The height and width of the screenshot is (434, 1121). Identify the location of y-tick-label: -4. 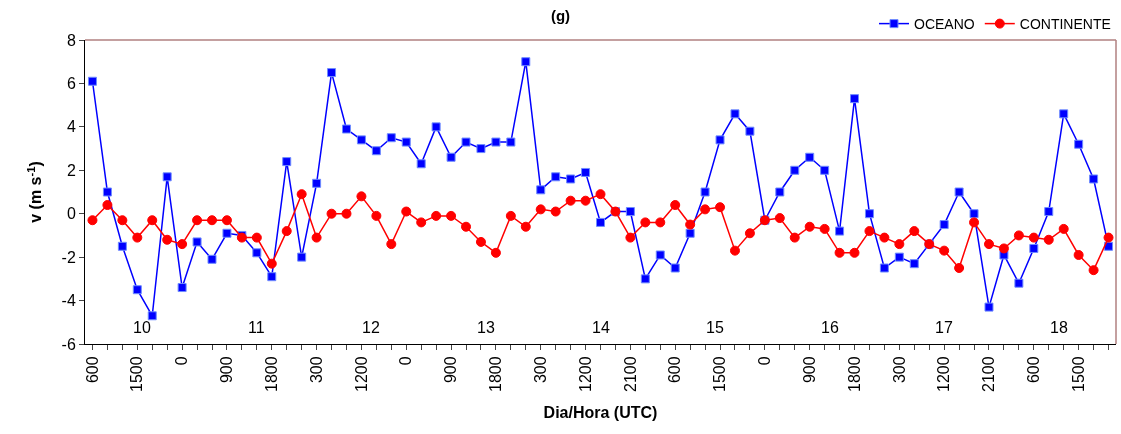
(68, 301).